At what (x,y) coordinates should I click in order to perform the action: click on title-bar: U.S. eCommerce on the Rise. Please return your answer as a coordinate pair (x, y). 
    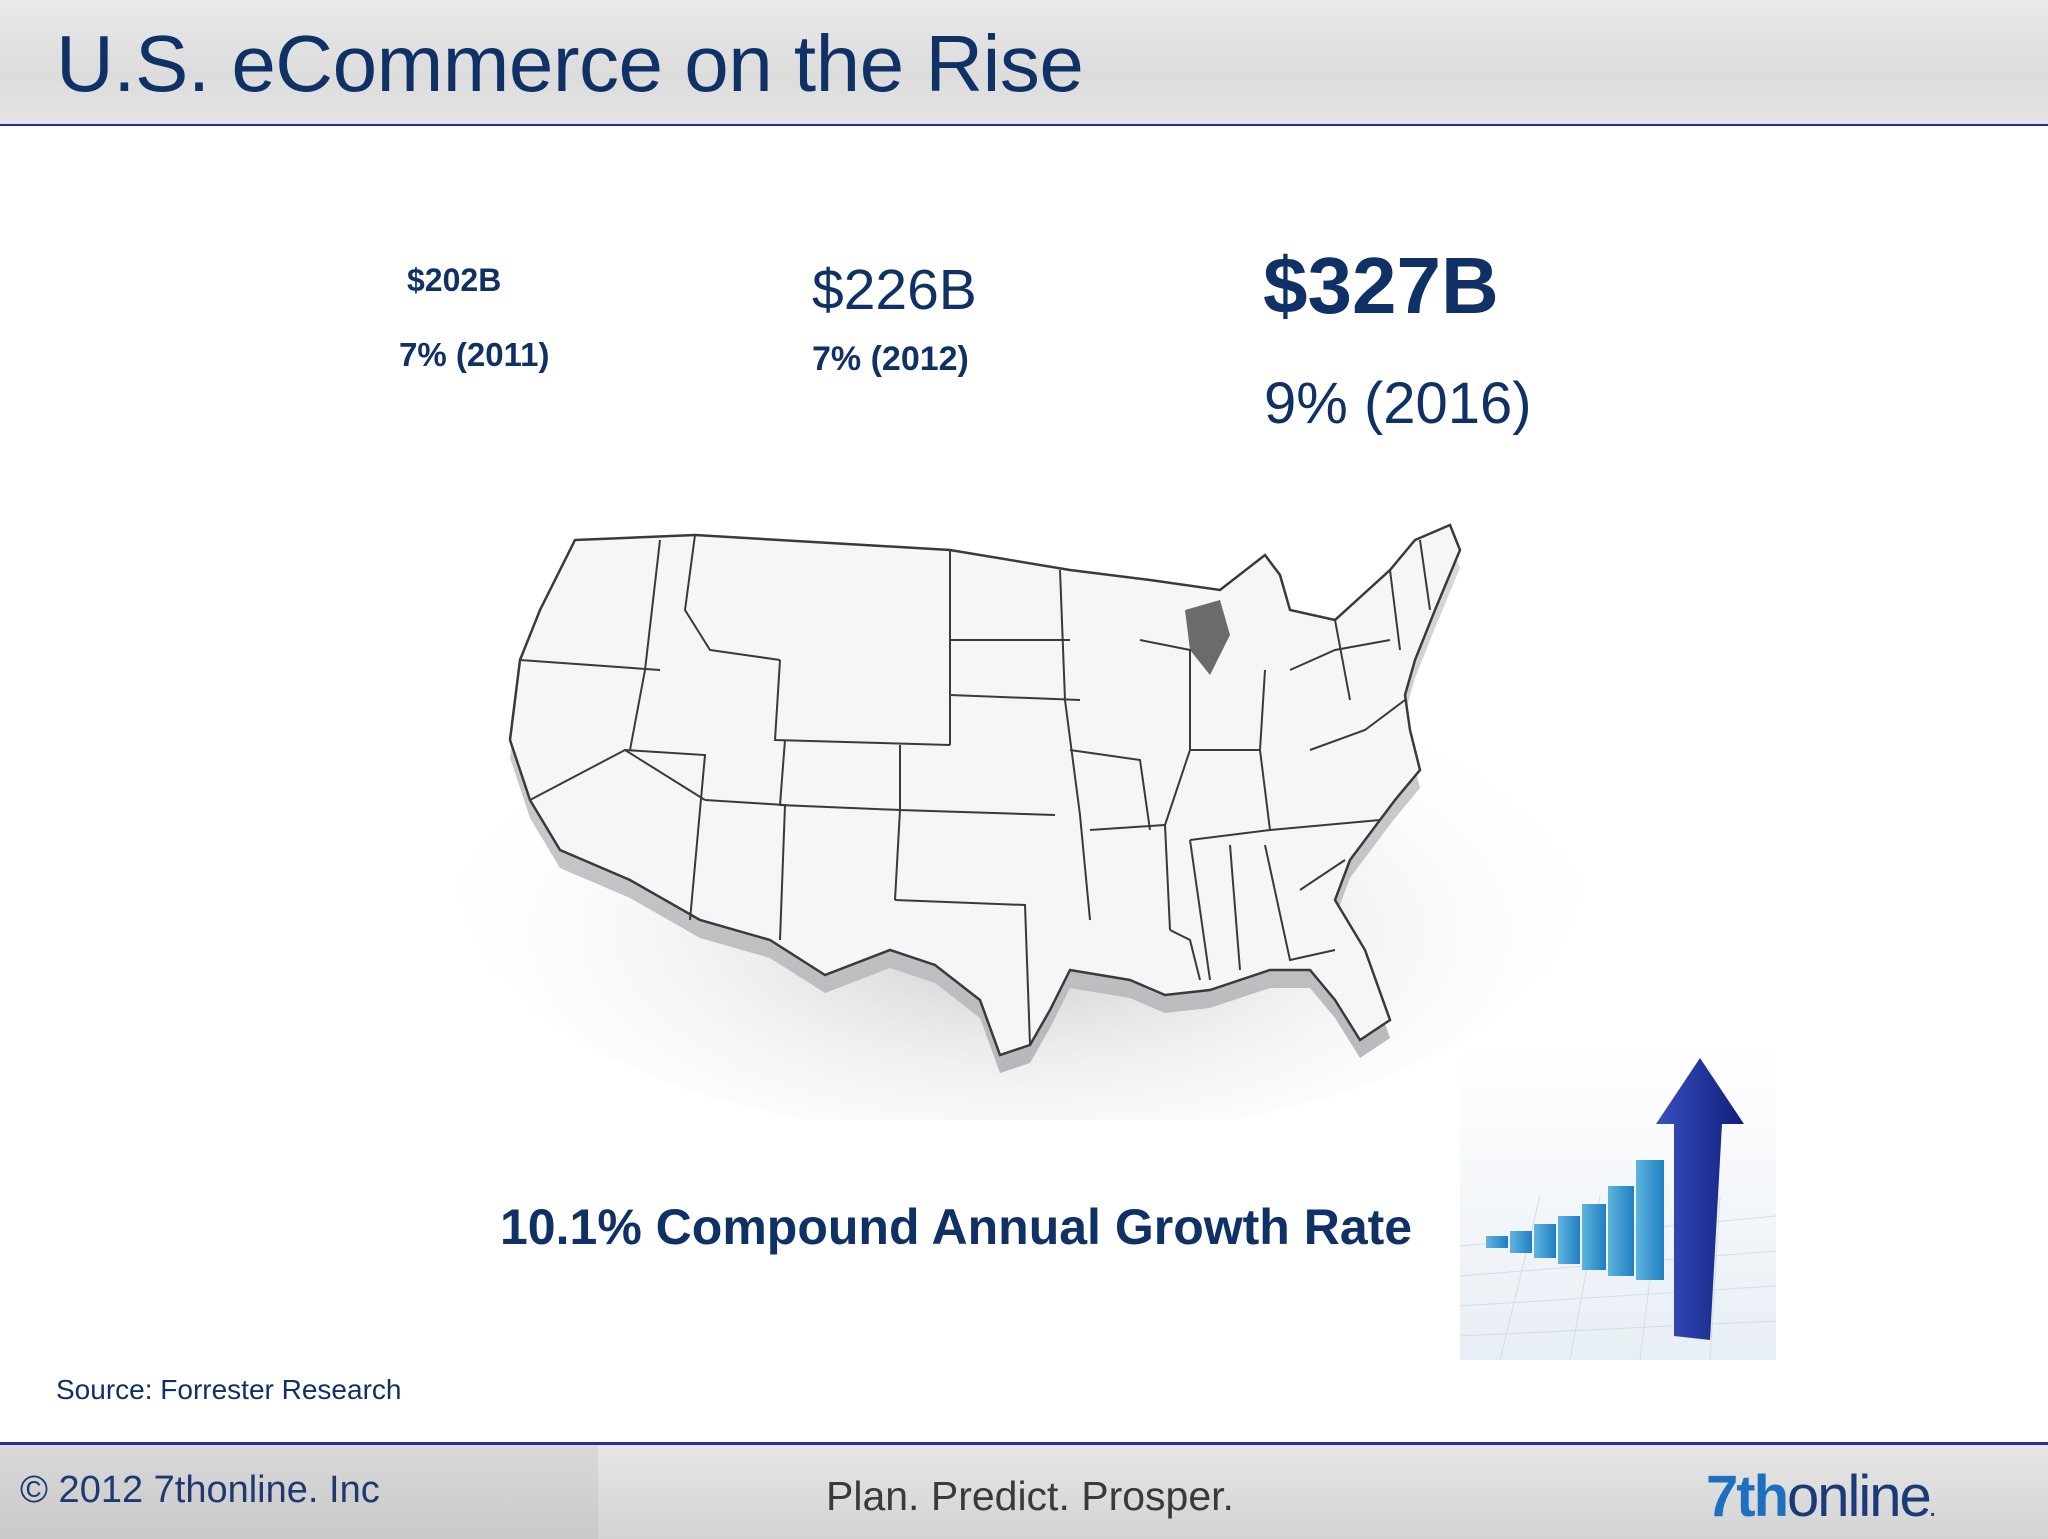
    Looking at the image, I should click on (1024, 63).